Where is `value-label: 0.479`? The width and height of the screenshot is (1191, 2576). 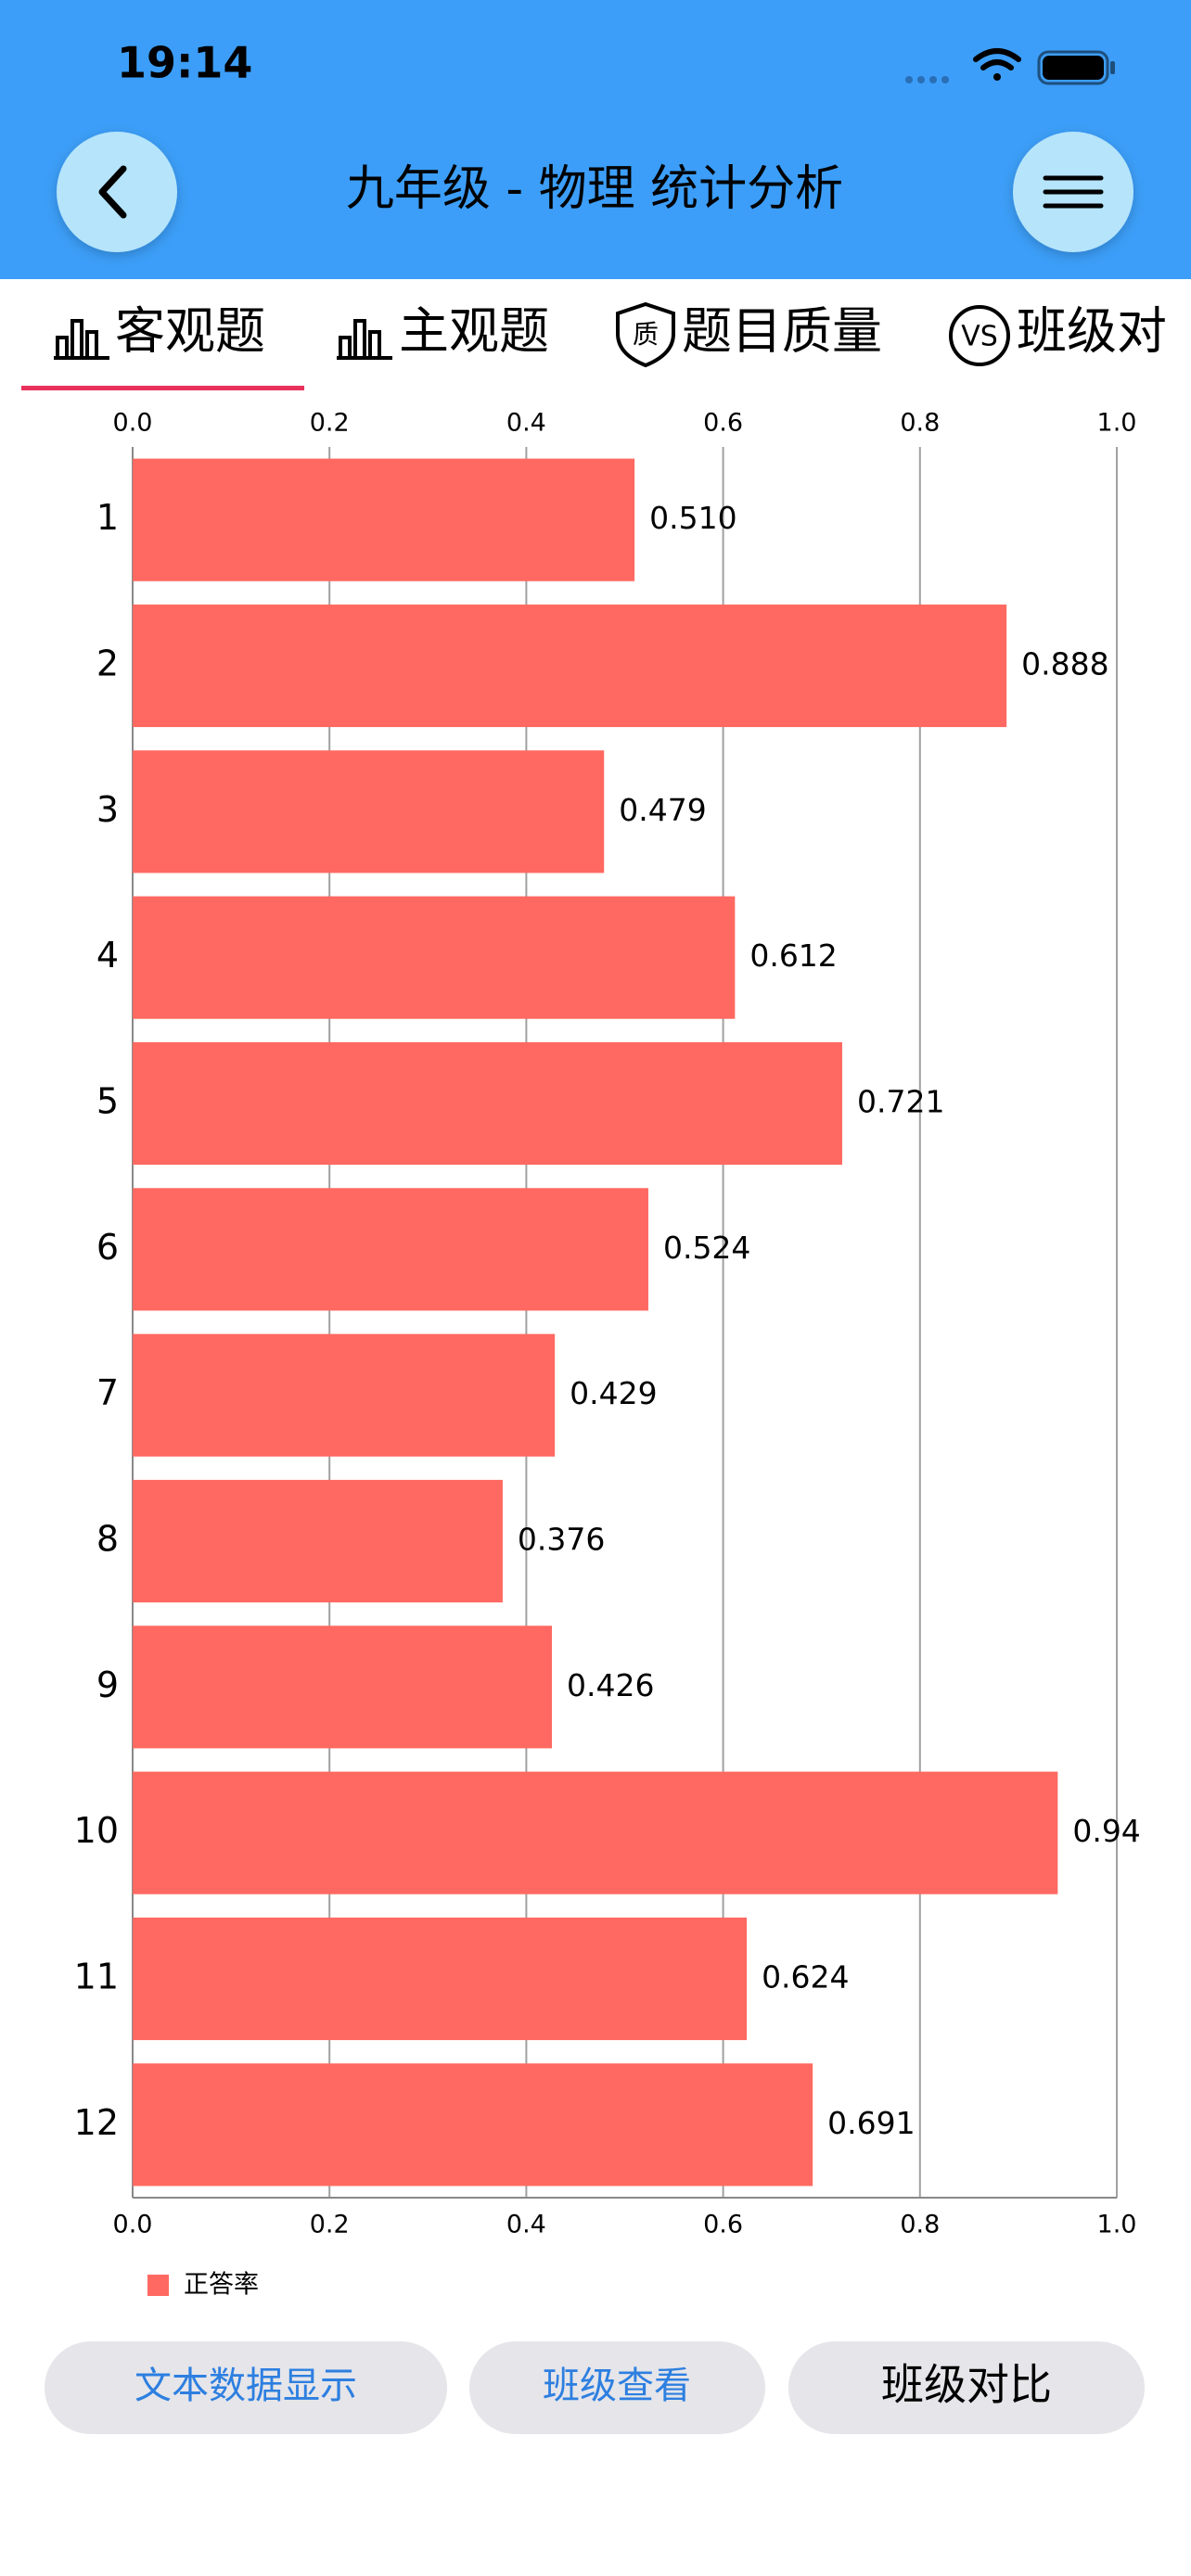 value-label: 0.479 is located at coordinates (662, 810).